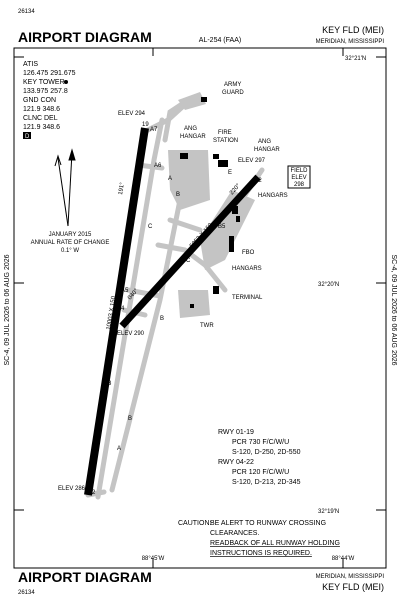 The height and width of the screenshot is (613, 400). Describe the element at coordinates (225, 141) in the screenshot. I see `facility: STATION` at that location.